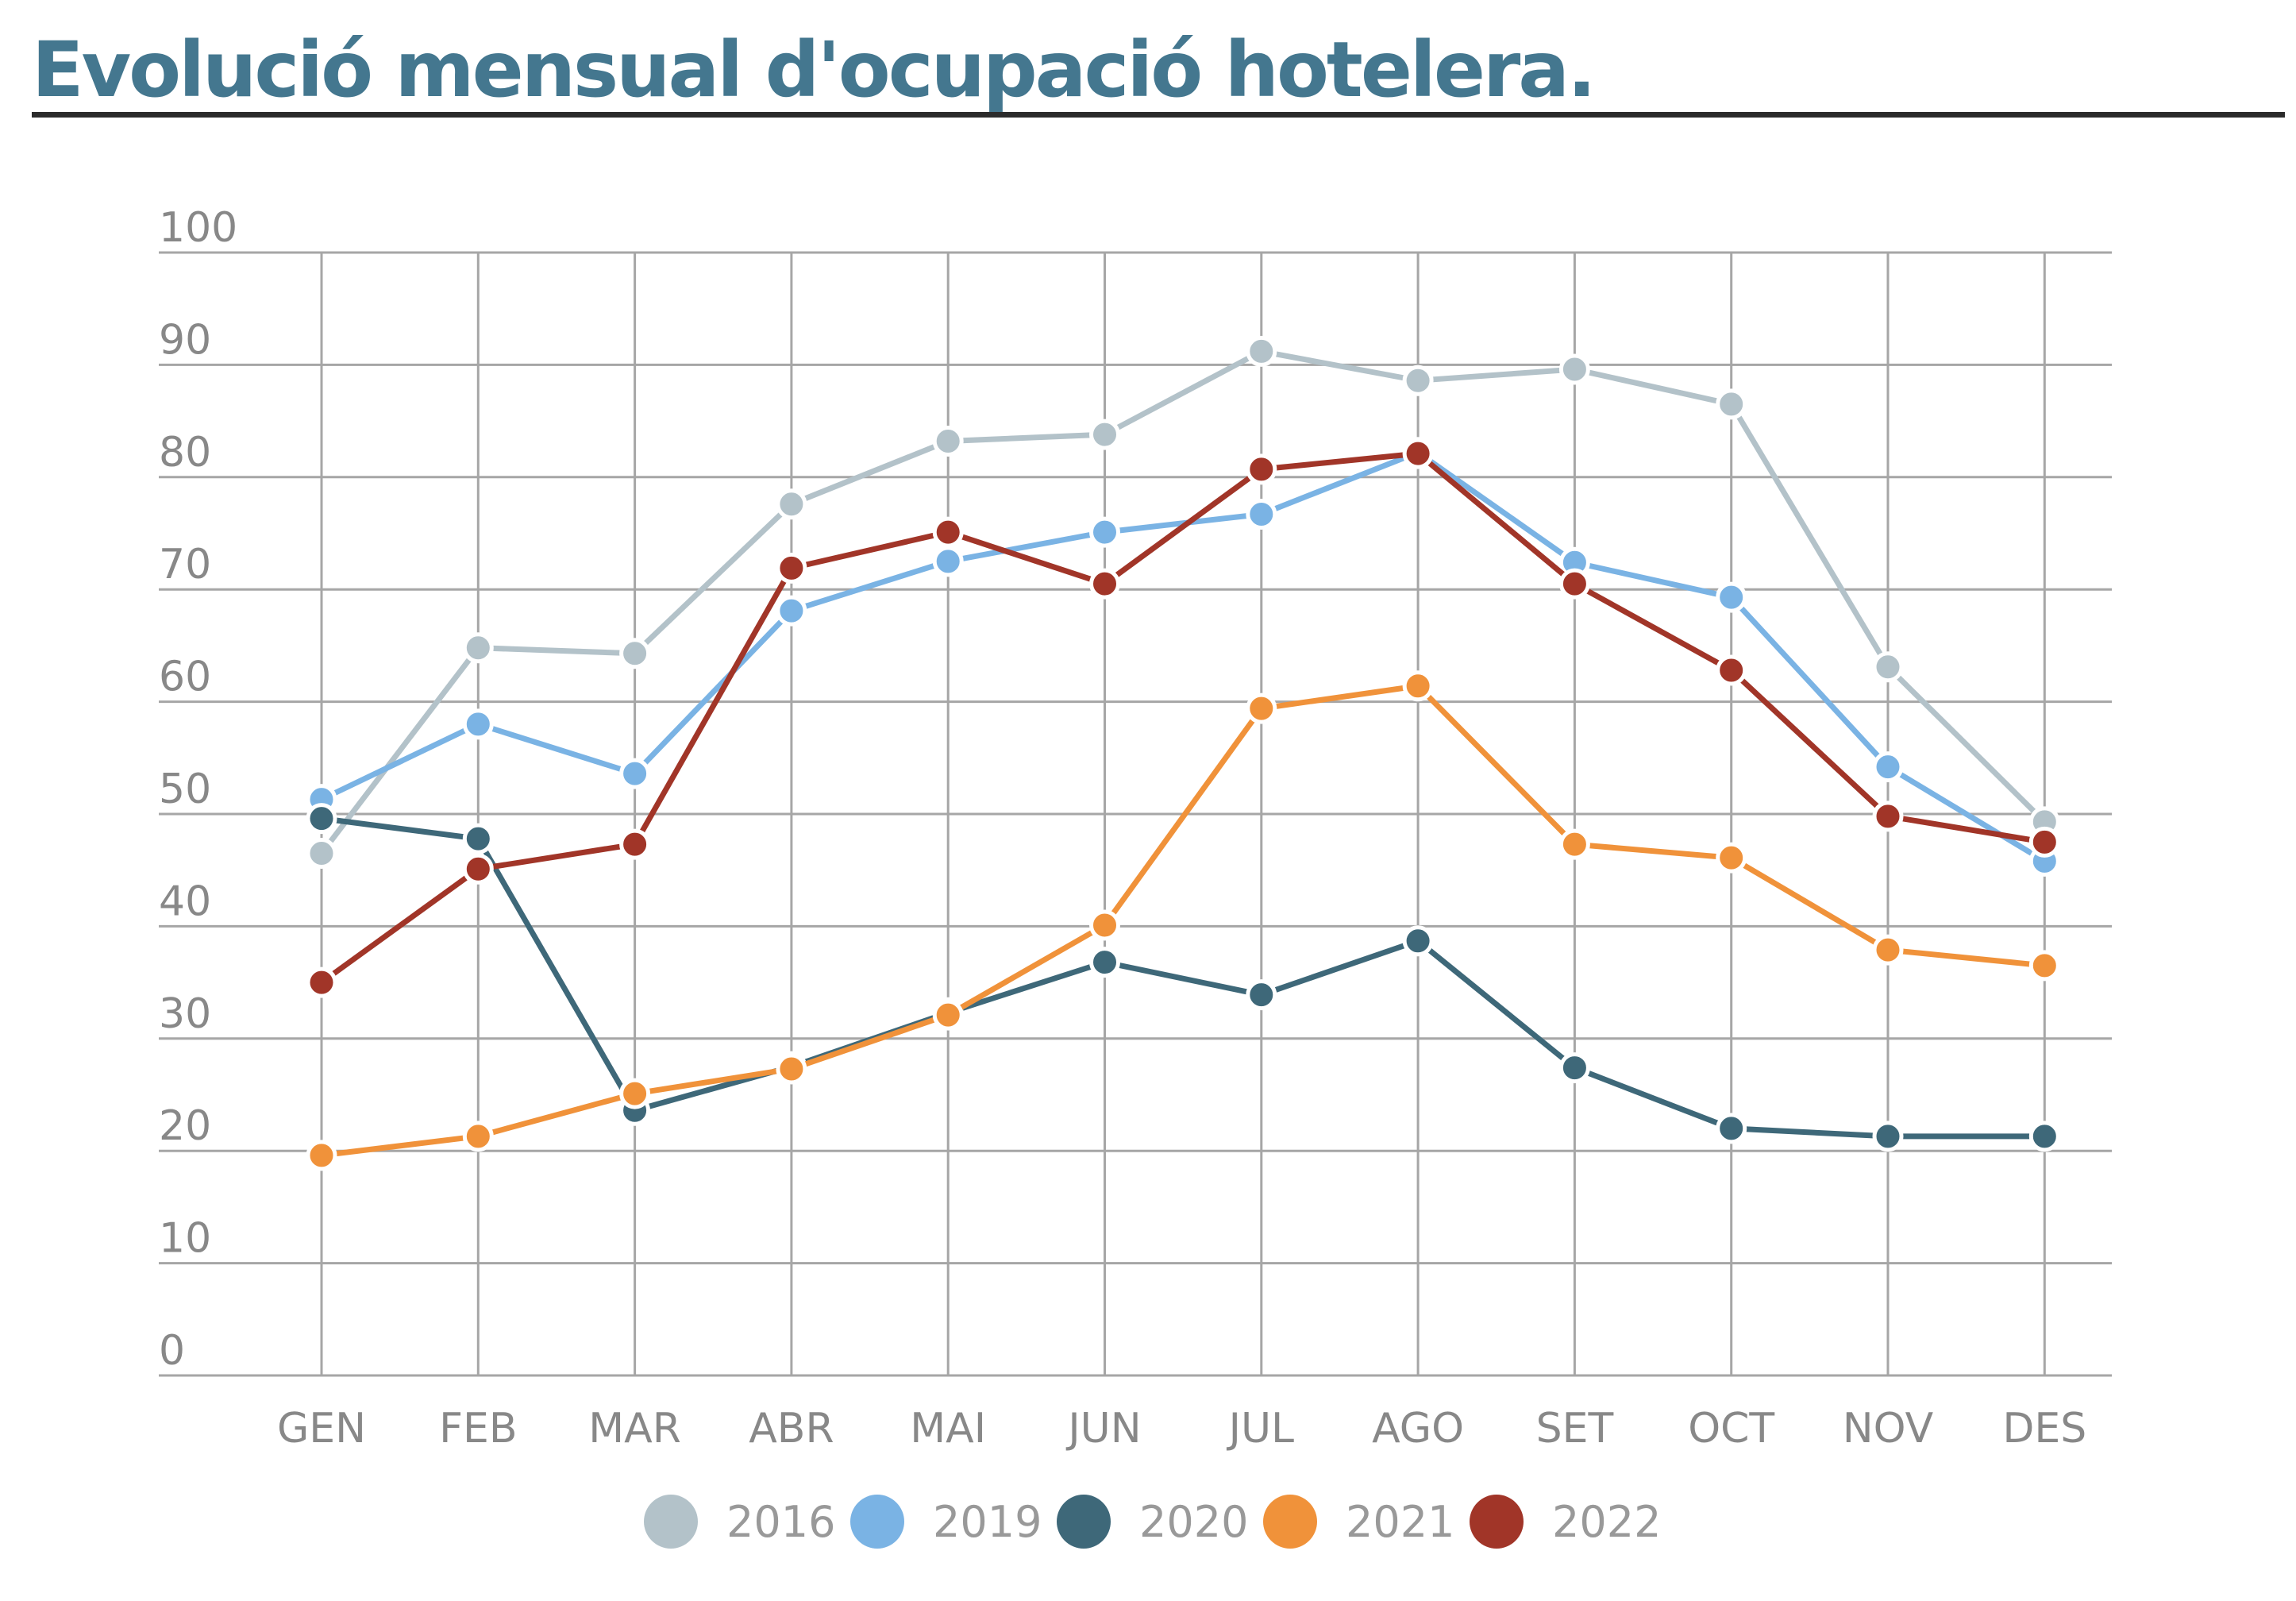  Describe the element at coordinates (185, 564) in the screenshot. I see `y-tick-label: 70` at that location.